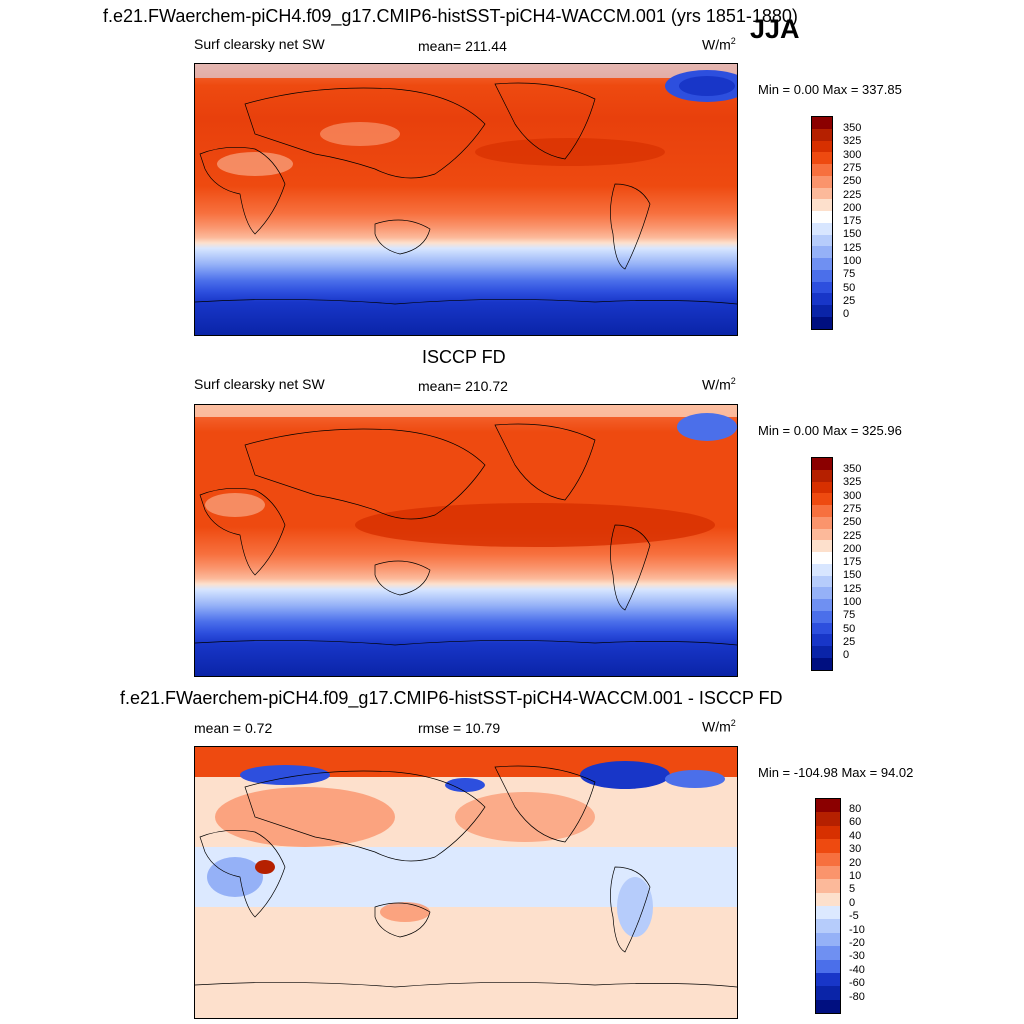 The height and width of the screenshot is (1024, 1024). What do you see at coordinates (854, 916) in the screenshot?
I see `colorbar-label: -5` at bounding box center [854, 916].